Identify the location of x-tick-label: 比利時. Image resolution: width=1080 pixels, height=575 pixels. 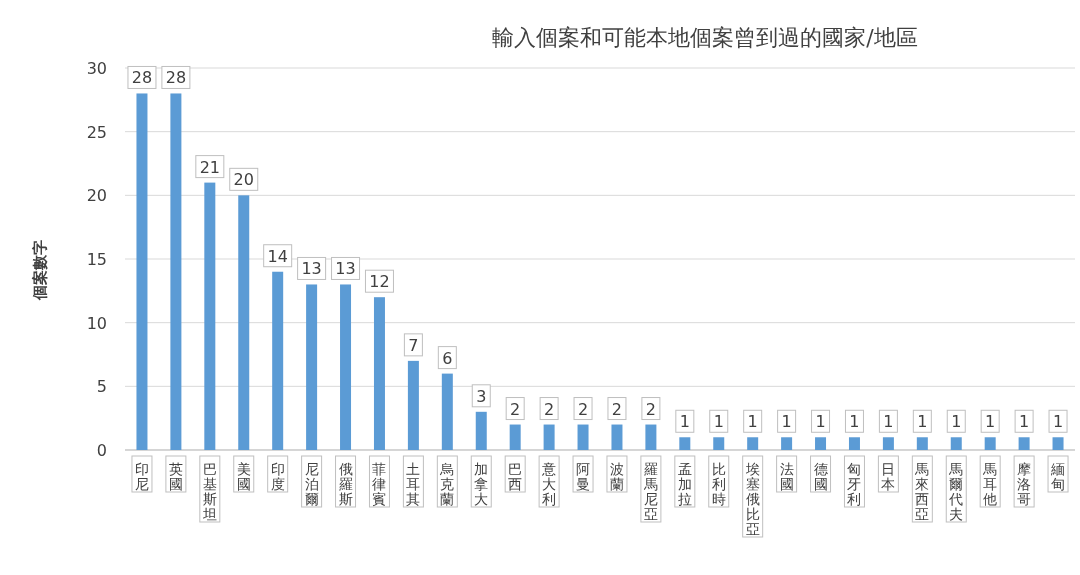
(718, 484).